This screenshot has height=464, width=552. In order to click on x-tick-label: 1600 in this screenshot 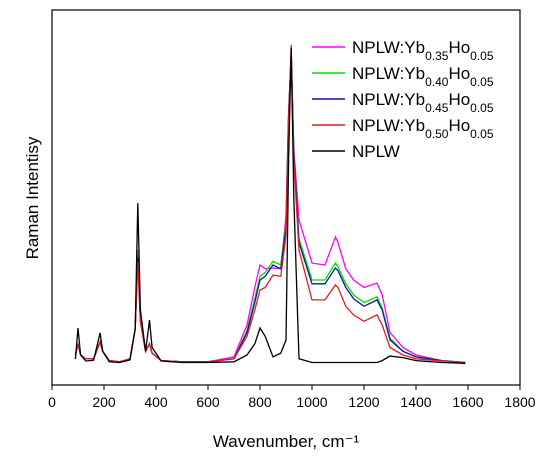, I will do `click(467, 402)`.